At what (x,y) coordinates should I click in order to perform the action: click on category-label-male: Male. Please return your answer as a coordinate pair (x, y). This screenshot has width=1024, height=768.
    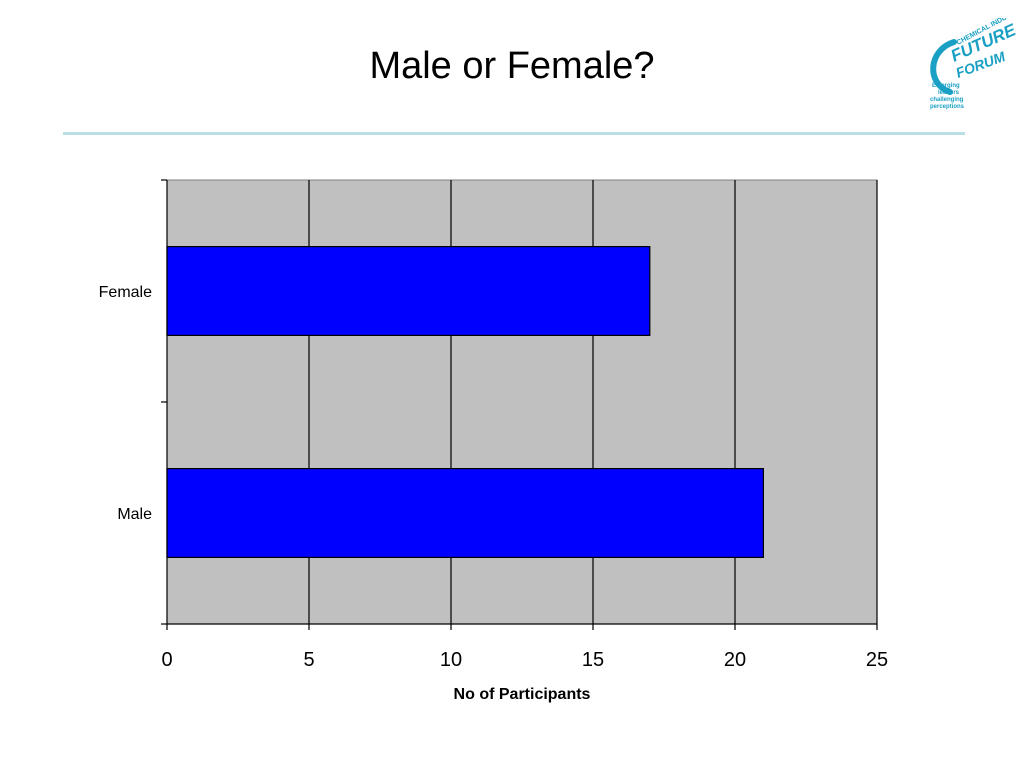
    Looking at the image, I should click on (134, 514).